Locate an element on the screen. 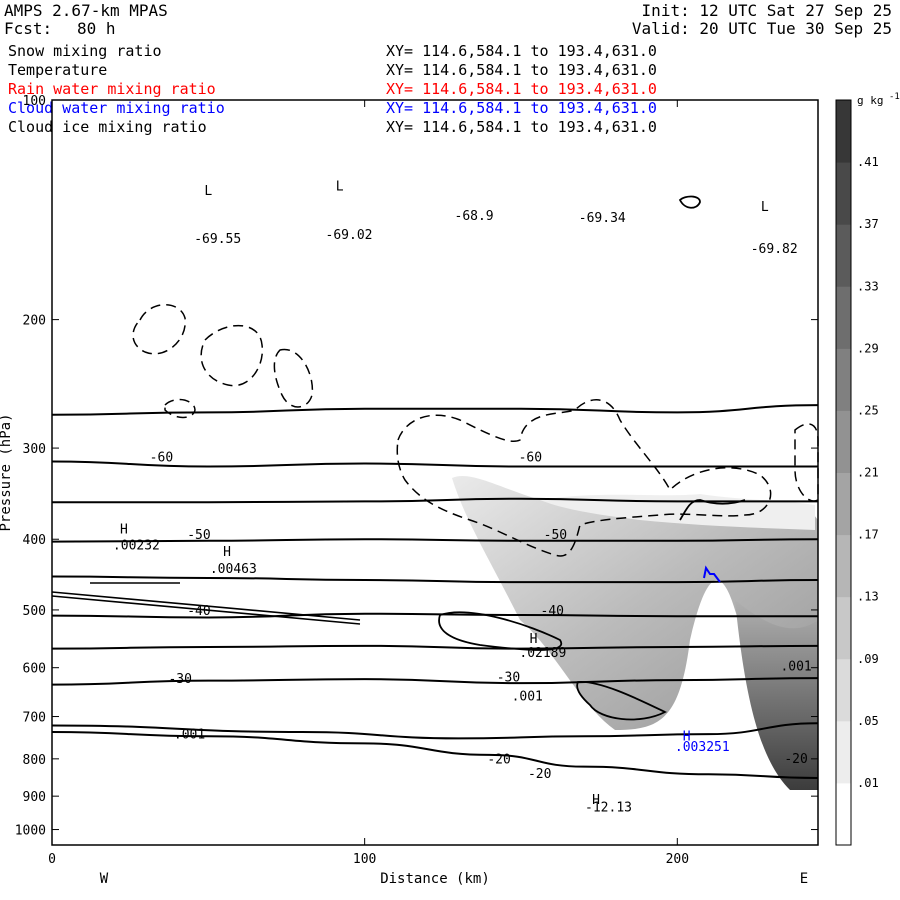 This screenshot has height=900, width=900. y-tick-label: 300 is located at coordinates (34, 449).